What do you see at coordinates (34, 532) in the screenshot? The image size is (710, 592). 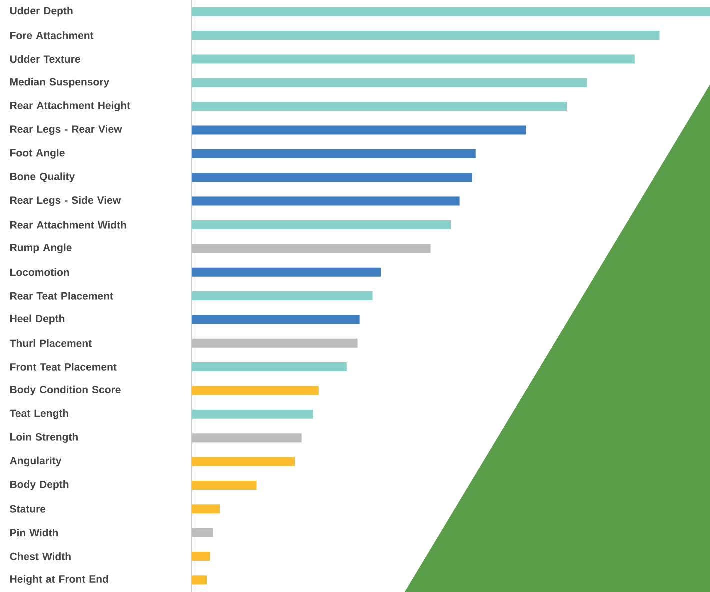 I see `y-tick-label: Pin Width` at bounding box center [34, 532].